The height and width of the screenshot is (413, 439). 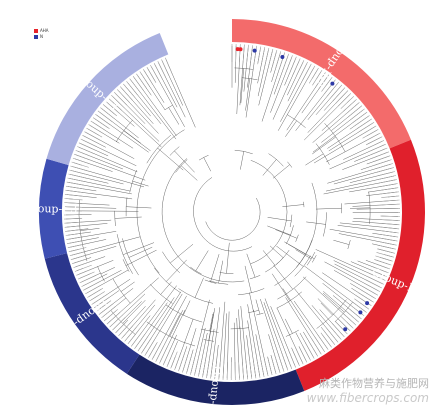 I want to click on legend: AHA N, so click(x=41, y=34).